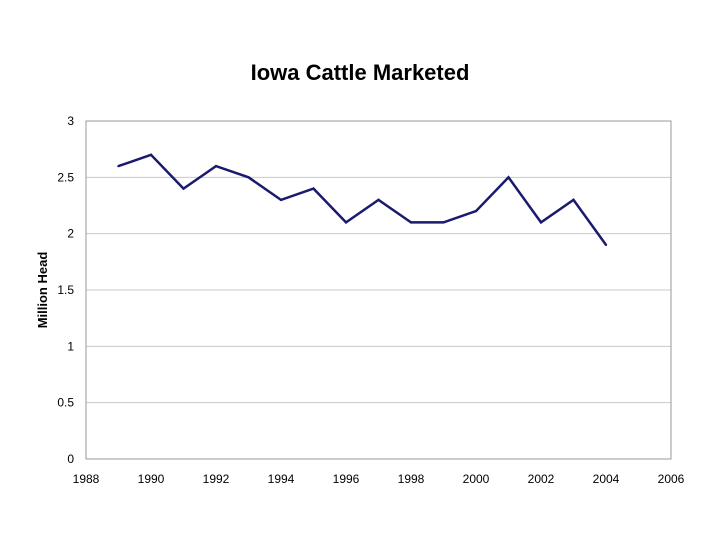 This screenshot has height=540, width=720. Describe the element at coordinates (281, 479) in the screenshot. I see `x-tick-label: 1994` at that location.